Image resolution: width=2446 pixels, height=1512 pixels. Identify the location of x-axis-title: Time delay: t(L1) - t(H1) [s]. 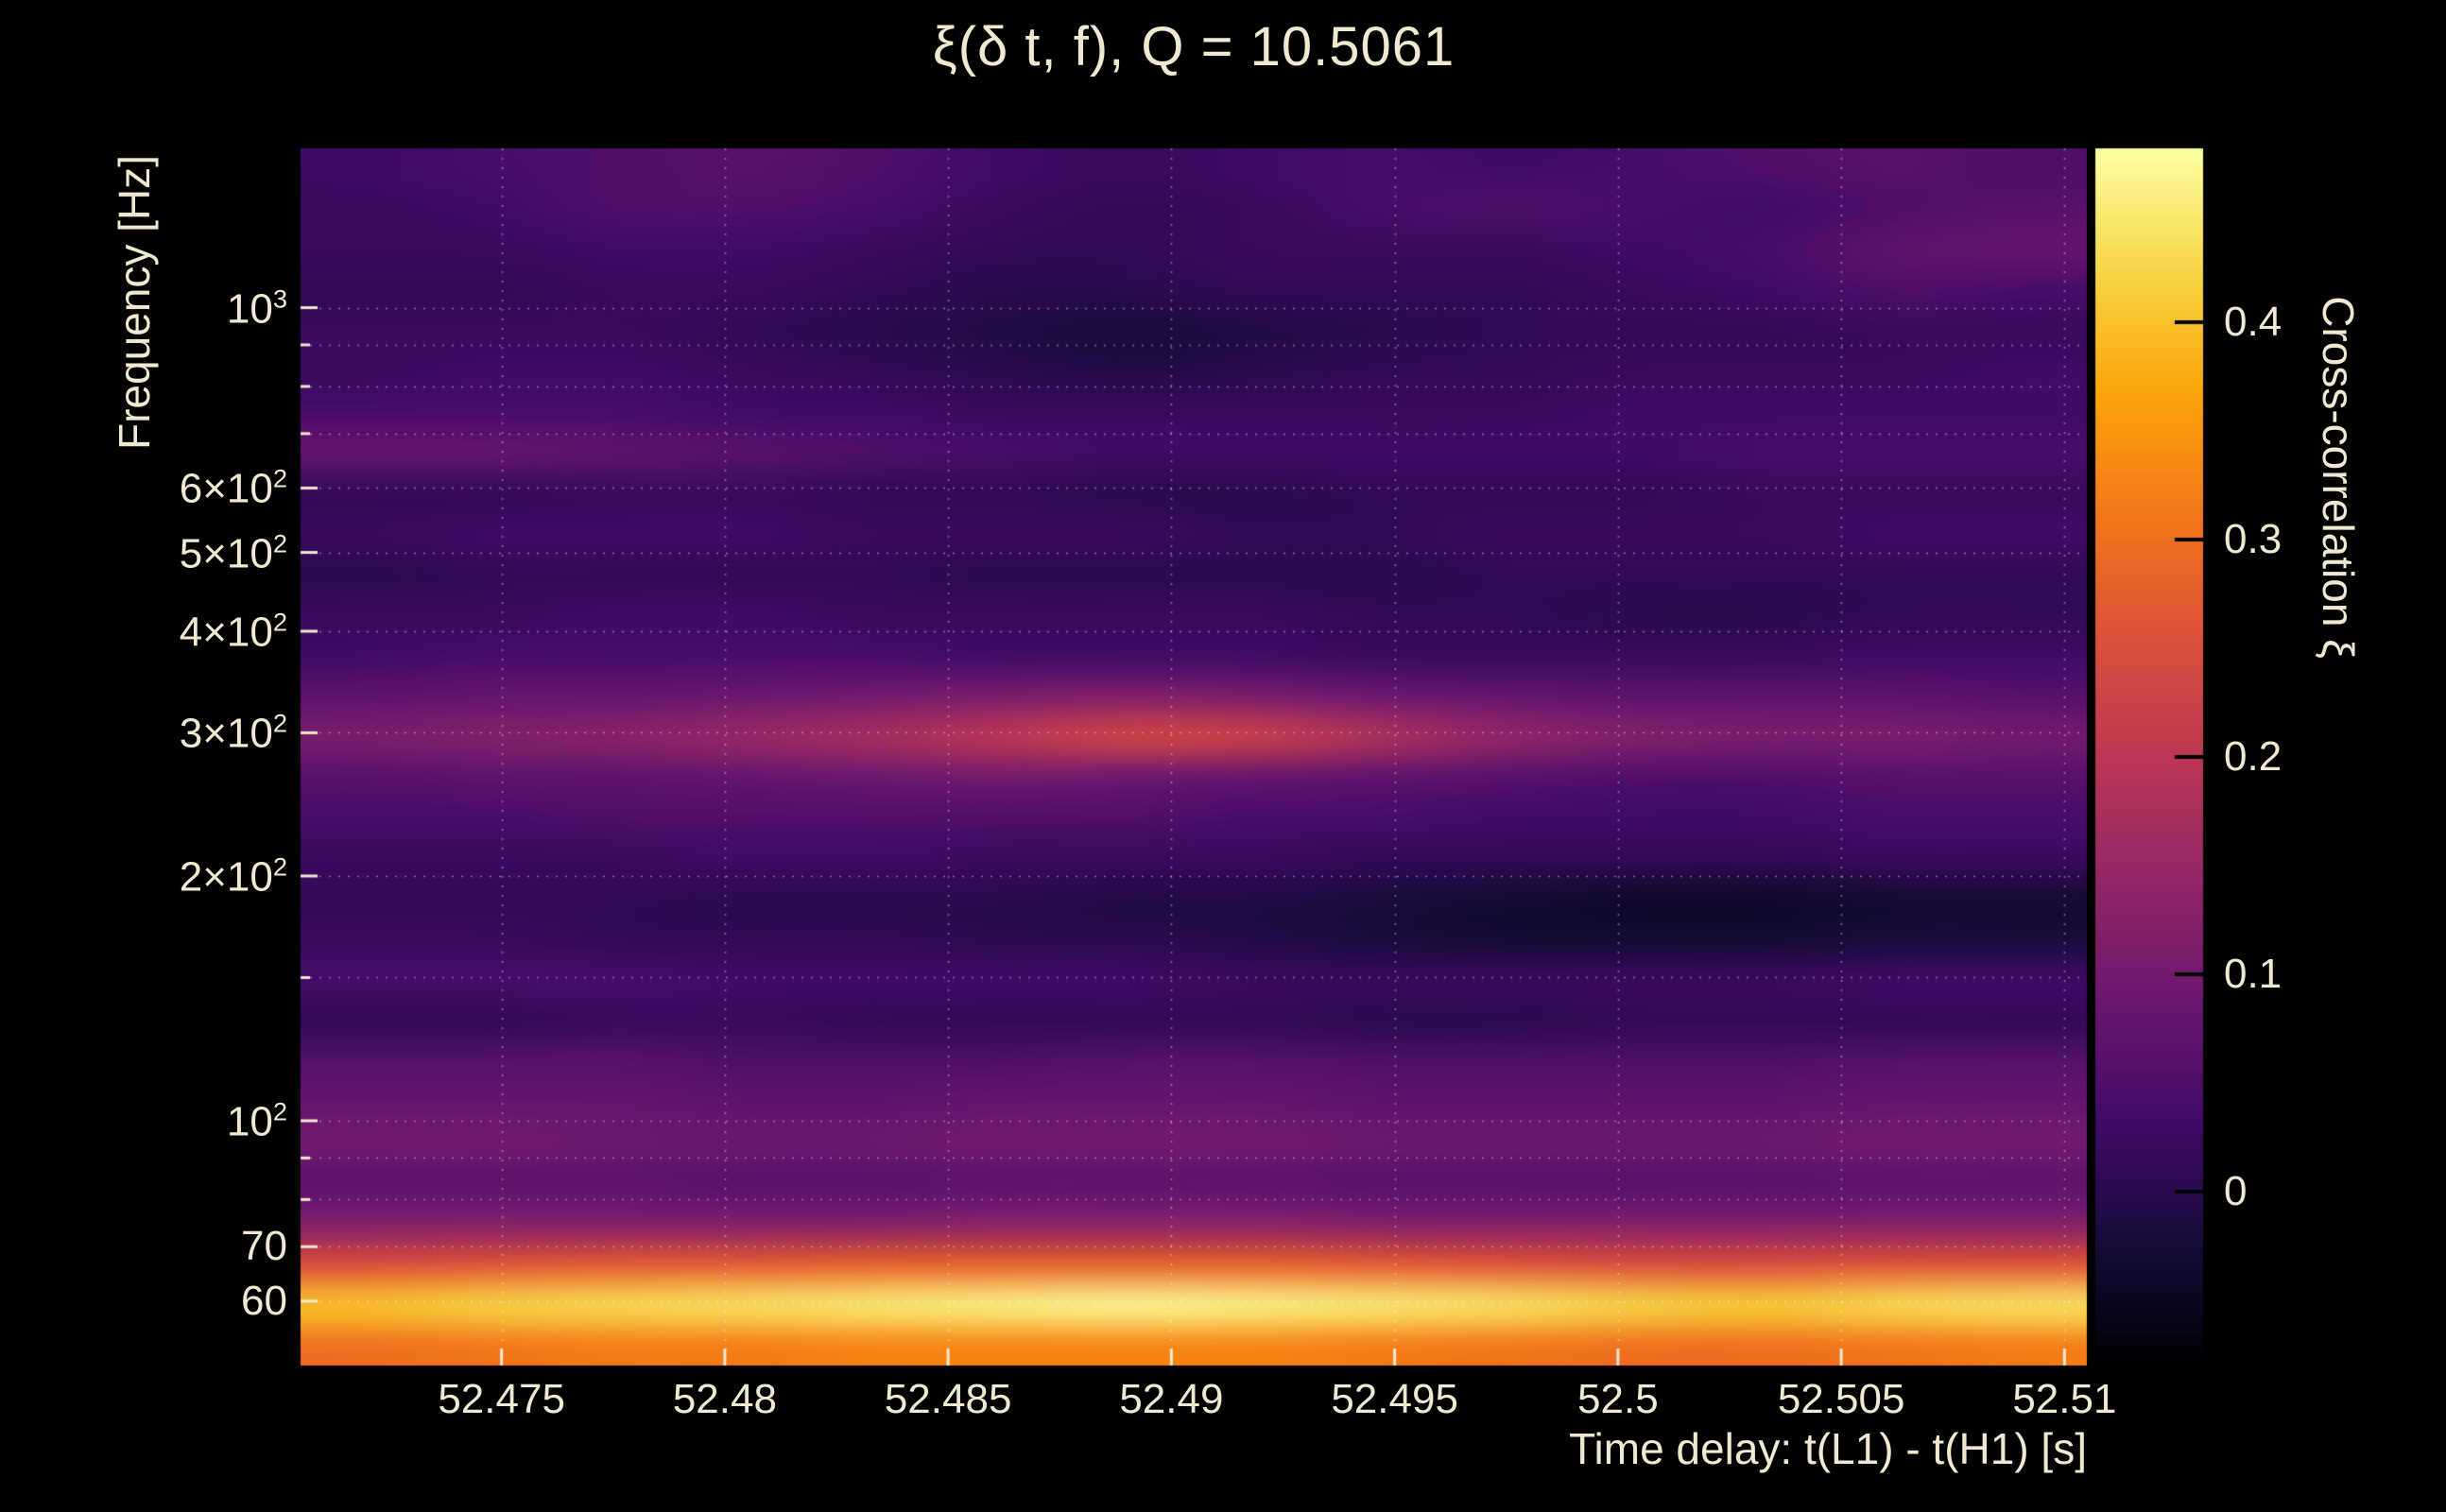
(1828, 1448).